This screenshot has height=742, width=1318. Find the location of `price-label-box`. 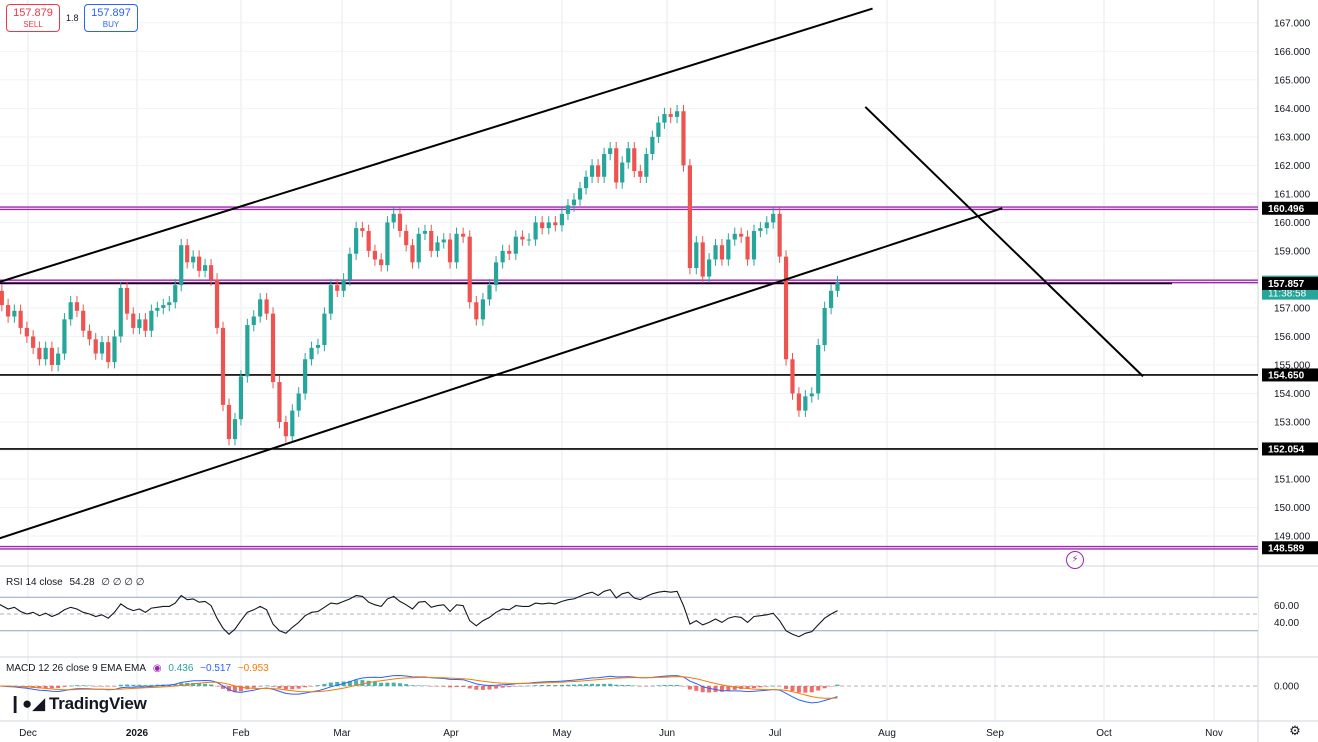

price-label-box is located at coordinates (1290, 548).